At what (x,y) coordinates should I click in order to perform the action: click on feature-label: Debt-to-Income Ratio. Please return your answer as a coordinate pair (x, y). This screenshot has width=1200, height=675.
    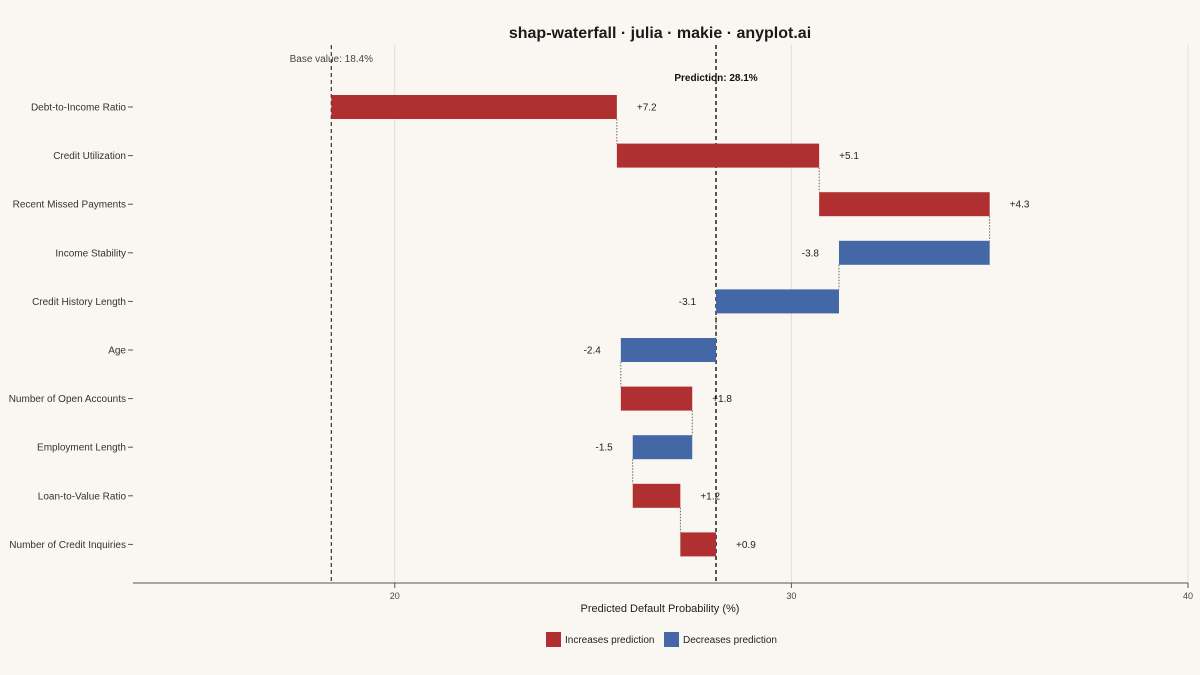
    Looking at the image, I should click on (78, 108).